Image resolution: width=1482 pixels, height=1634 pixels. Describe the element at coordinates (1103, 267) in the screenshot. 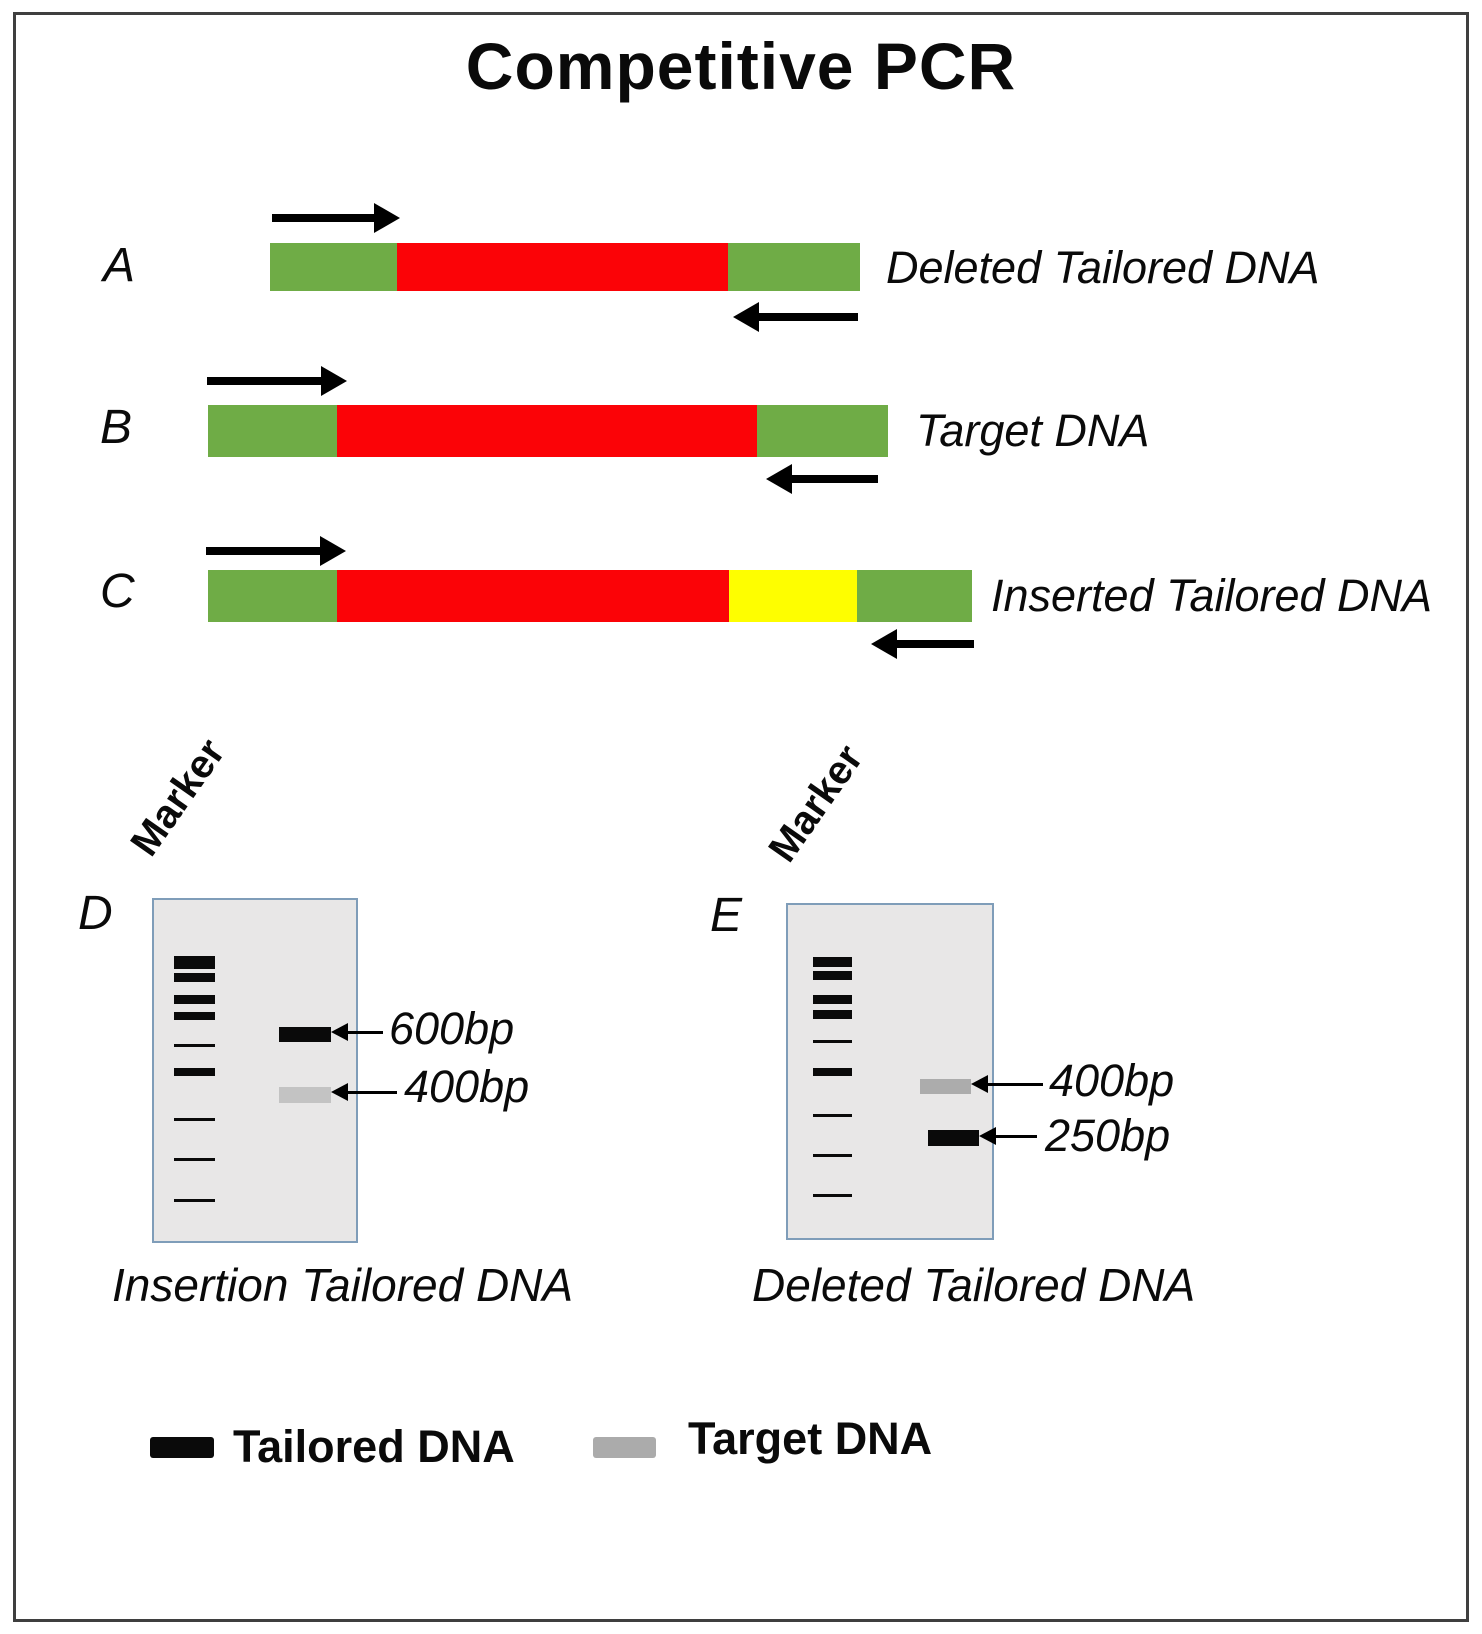

I see `construct-a-label: Deleted Tailored DNA` at that location.